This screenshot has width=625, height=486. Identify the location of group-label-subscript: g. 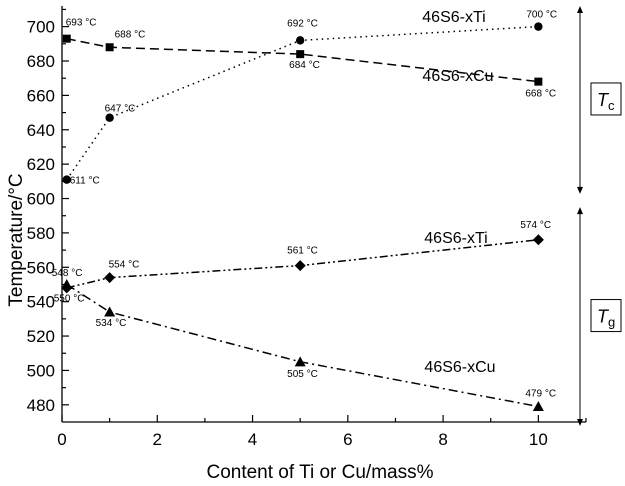
(611, 322).